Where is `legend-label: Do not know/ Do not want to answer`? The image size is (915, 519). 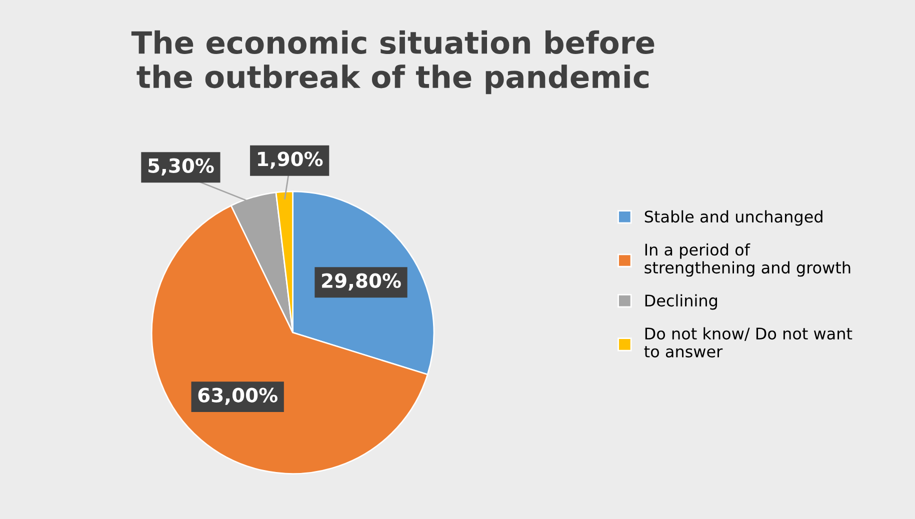
legend-label: Do not know/ Do not want to answer is located at coordinates (748, 342).